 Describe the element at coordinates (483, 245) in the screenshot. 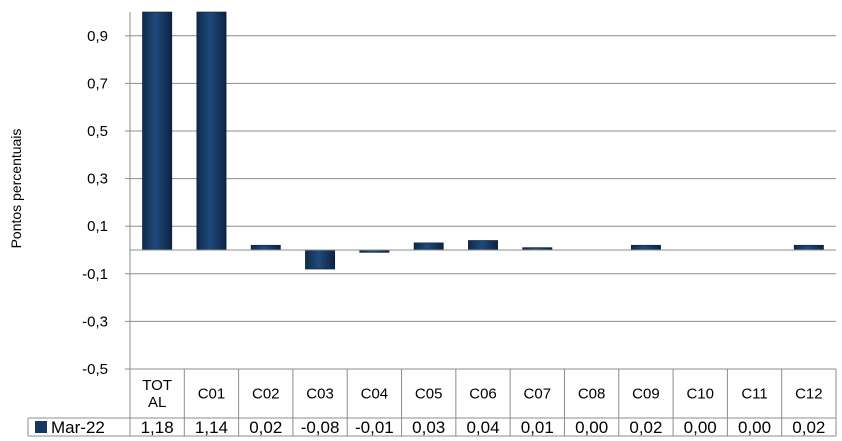

I see `bar-c06` at that location.